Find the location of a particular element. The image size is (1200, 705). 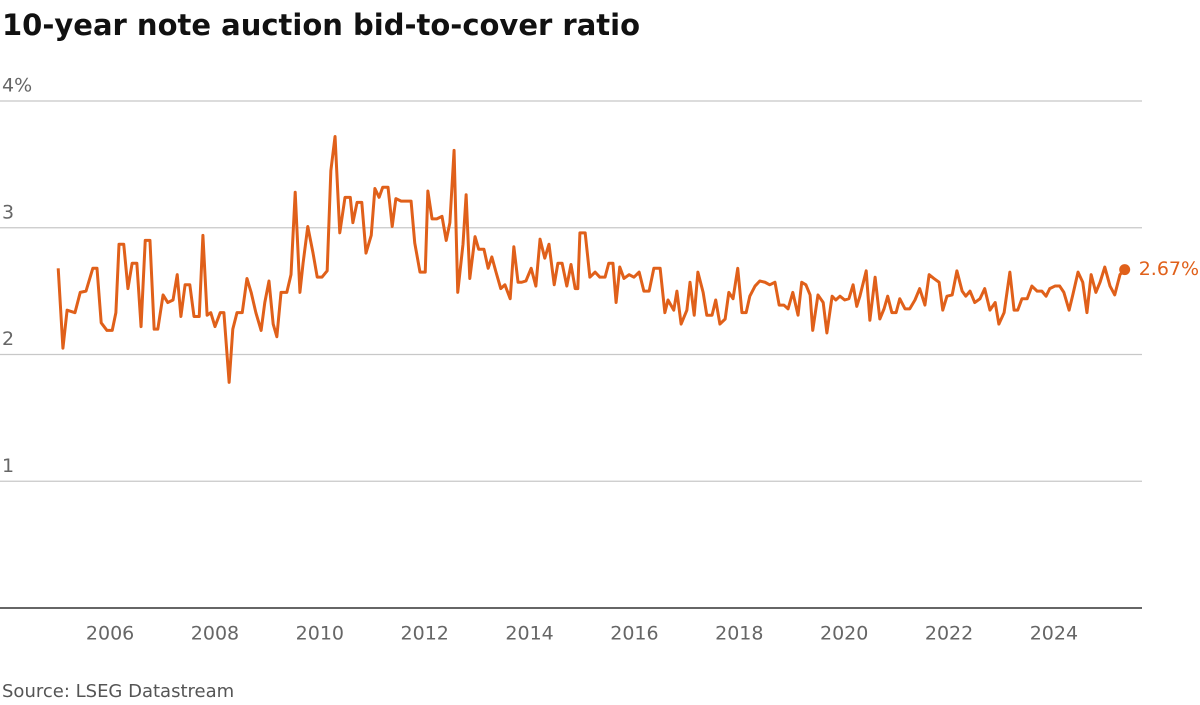

y-tick-label: 4% is located at coordinates (17, 86).